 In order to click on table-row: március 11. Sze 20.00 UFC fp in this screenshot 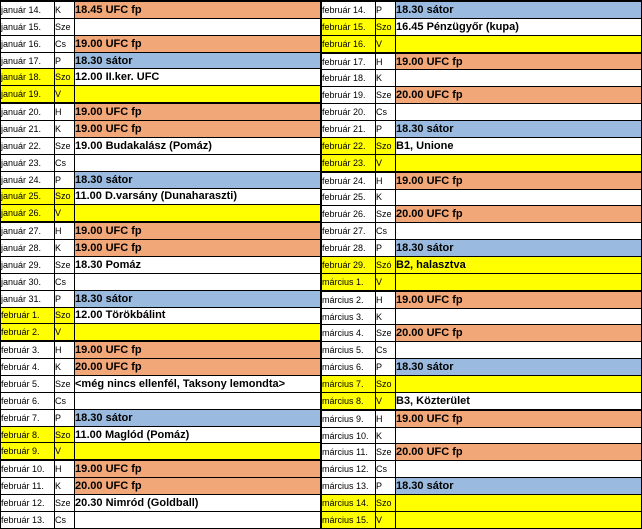, I will do `click(481, 452)`.